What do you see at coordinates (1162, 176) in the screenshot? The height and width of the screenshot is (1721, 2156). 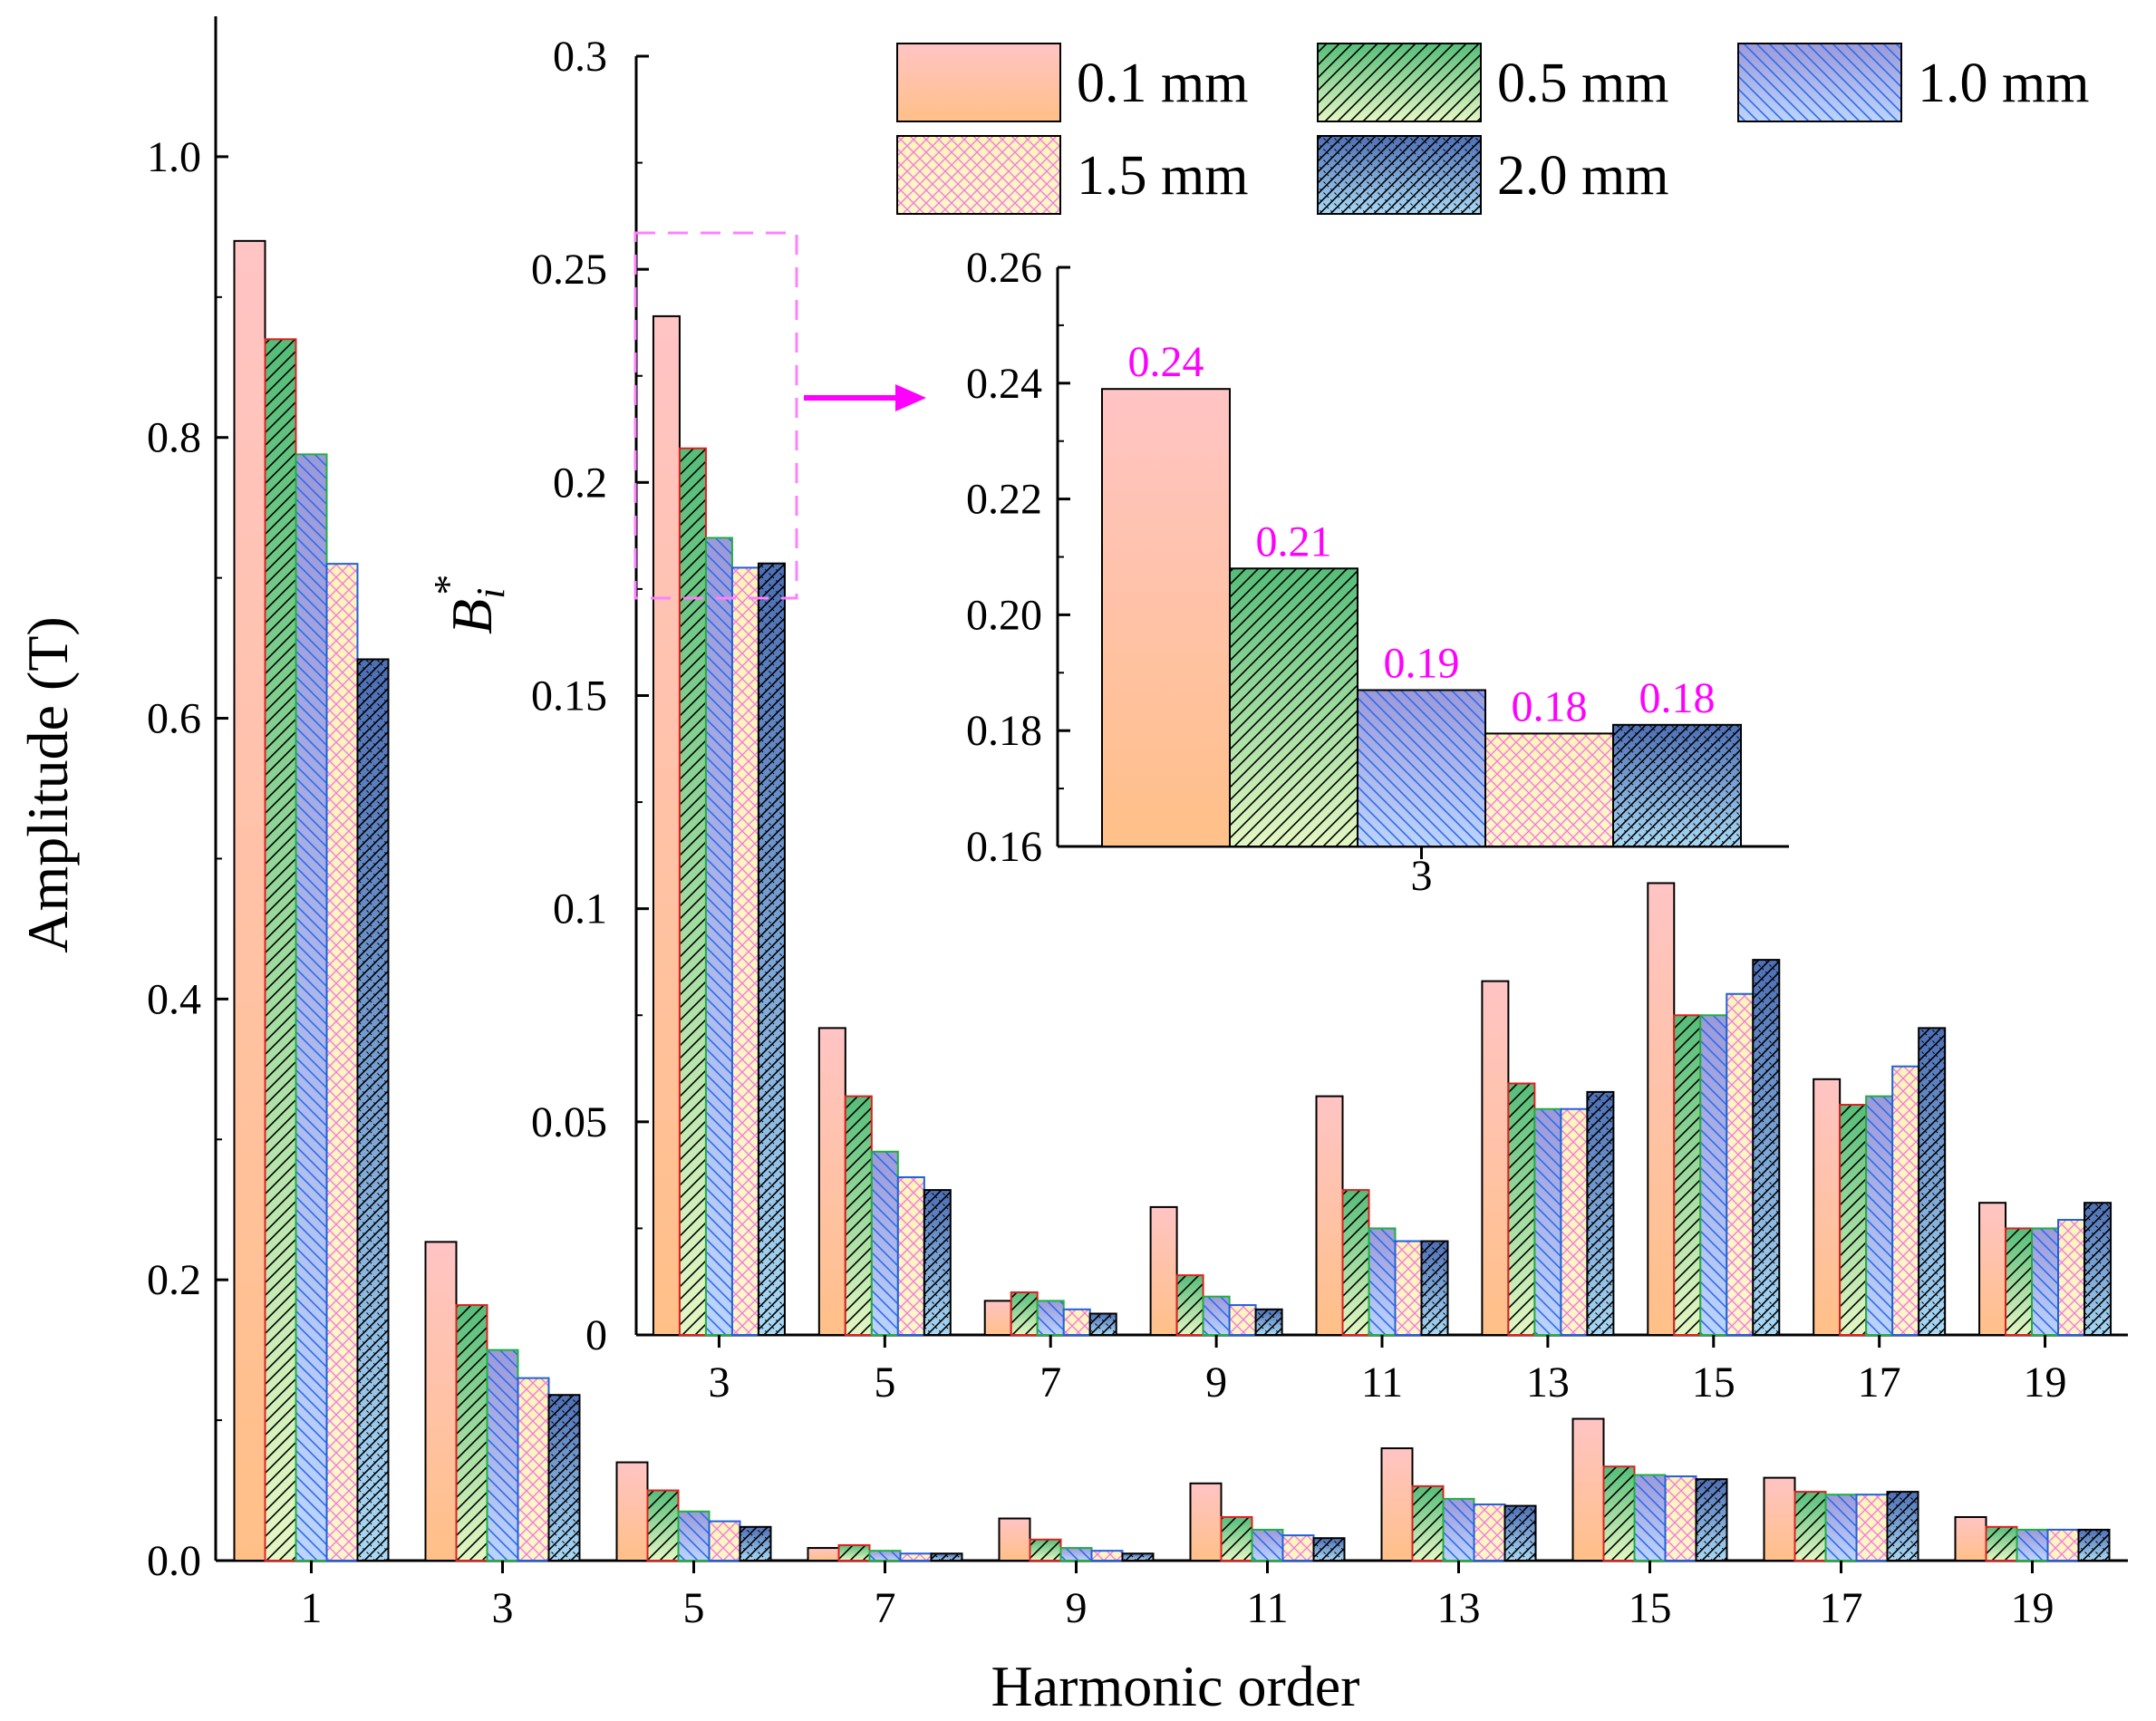 I see `legend-label-3: 1.5 mm` at bounding box center [1162, 176].